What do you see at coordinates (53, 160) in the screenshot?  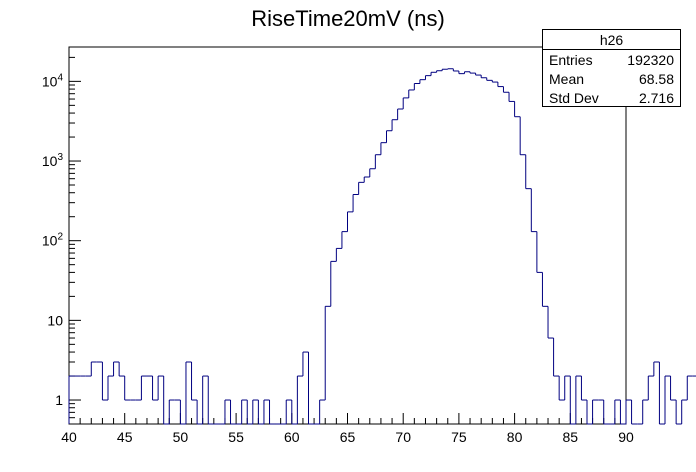 I see `y-tick-label: 10³` at bounding box center [53, 160].